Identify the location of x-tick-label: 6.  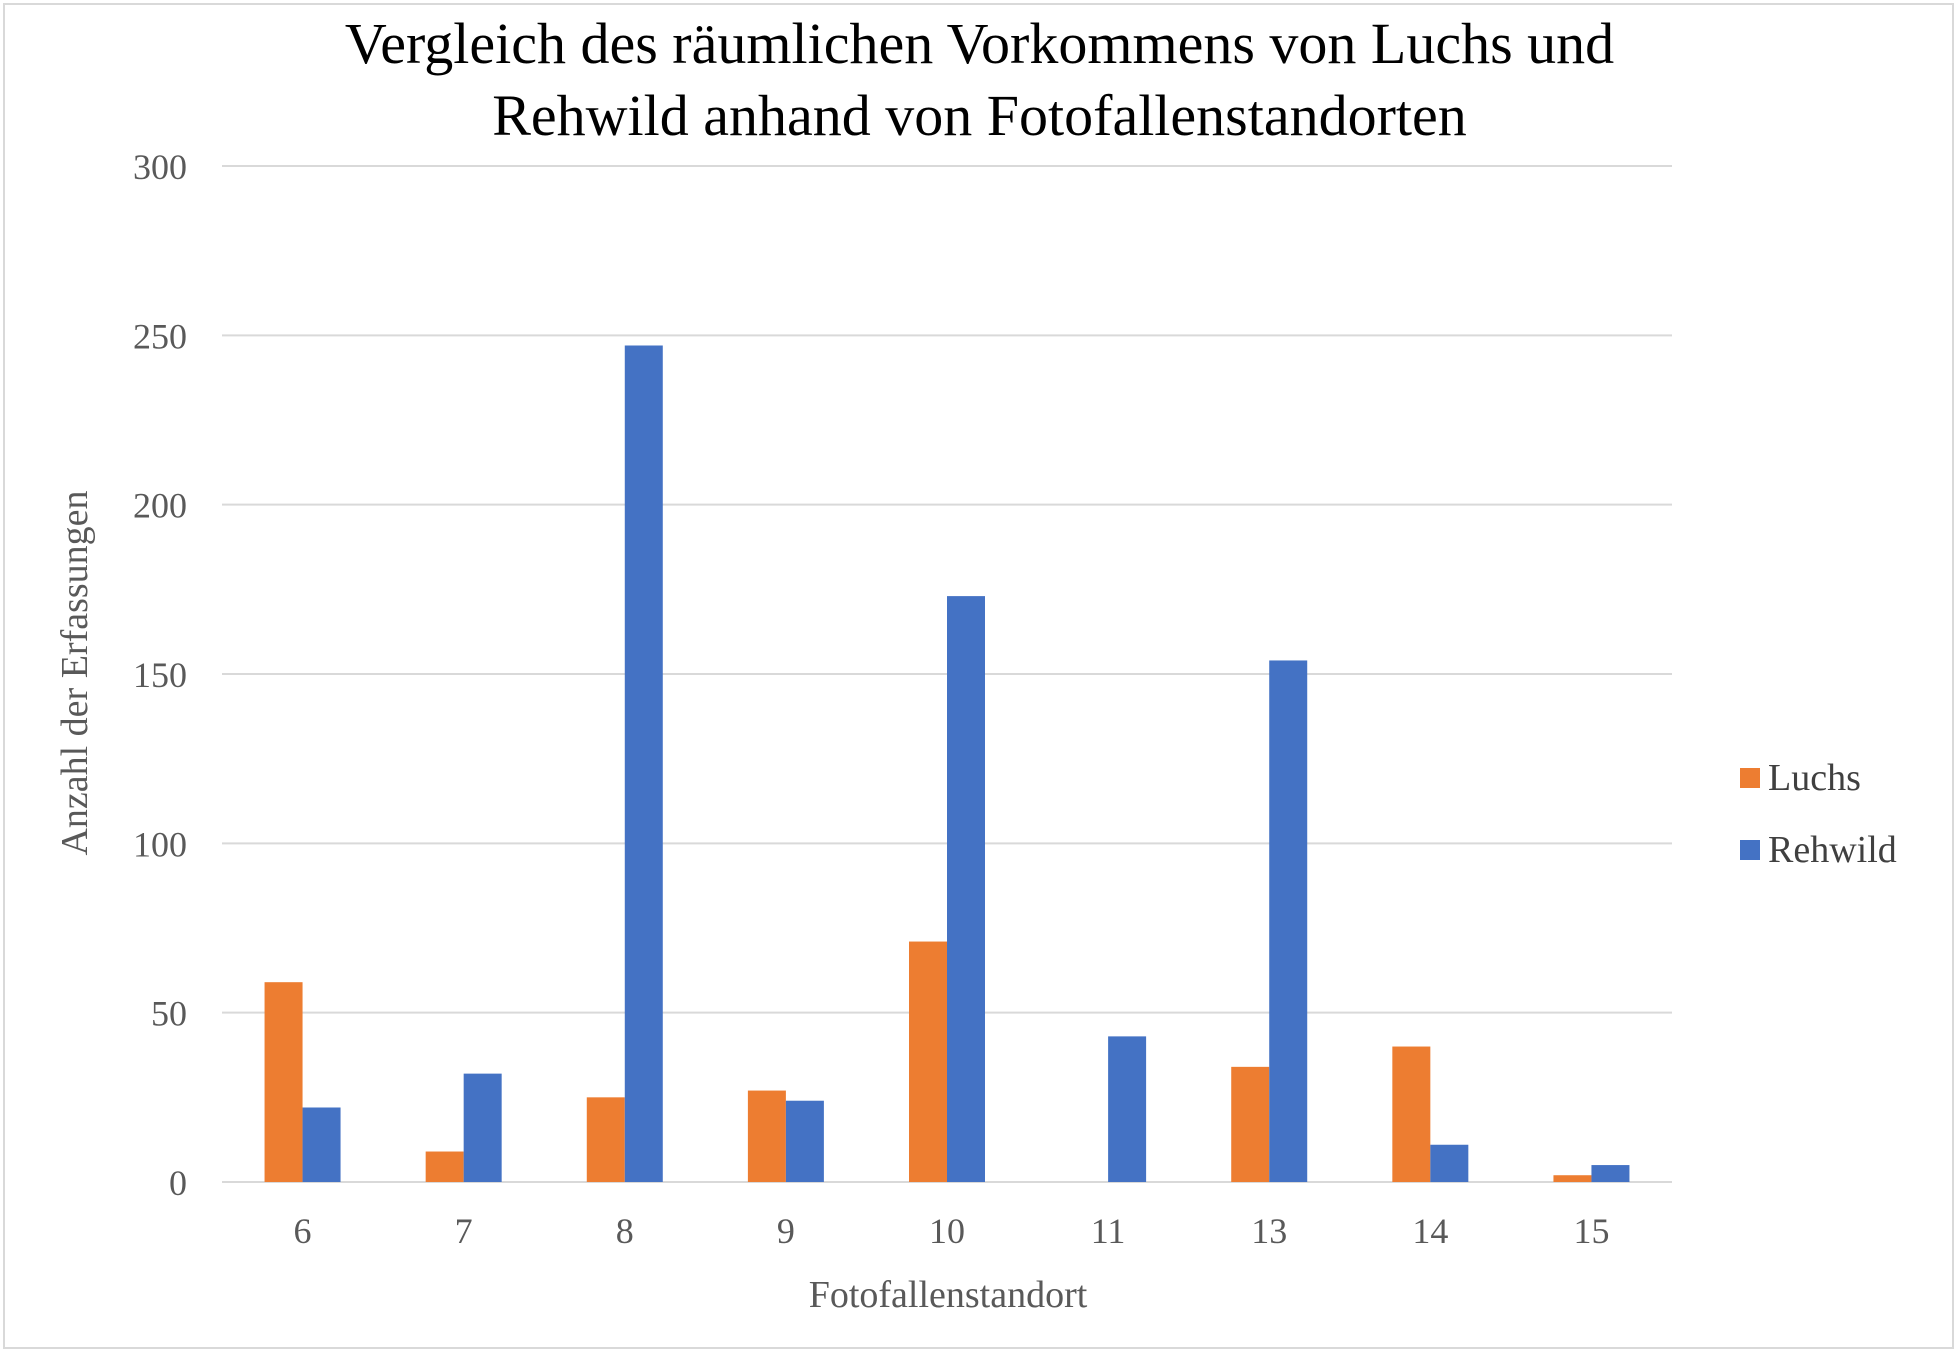
(303, 1231).